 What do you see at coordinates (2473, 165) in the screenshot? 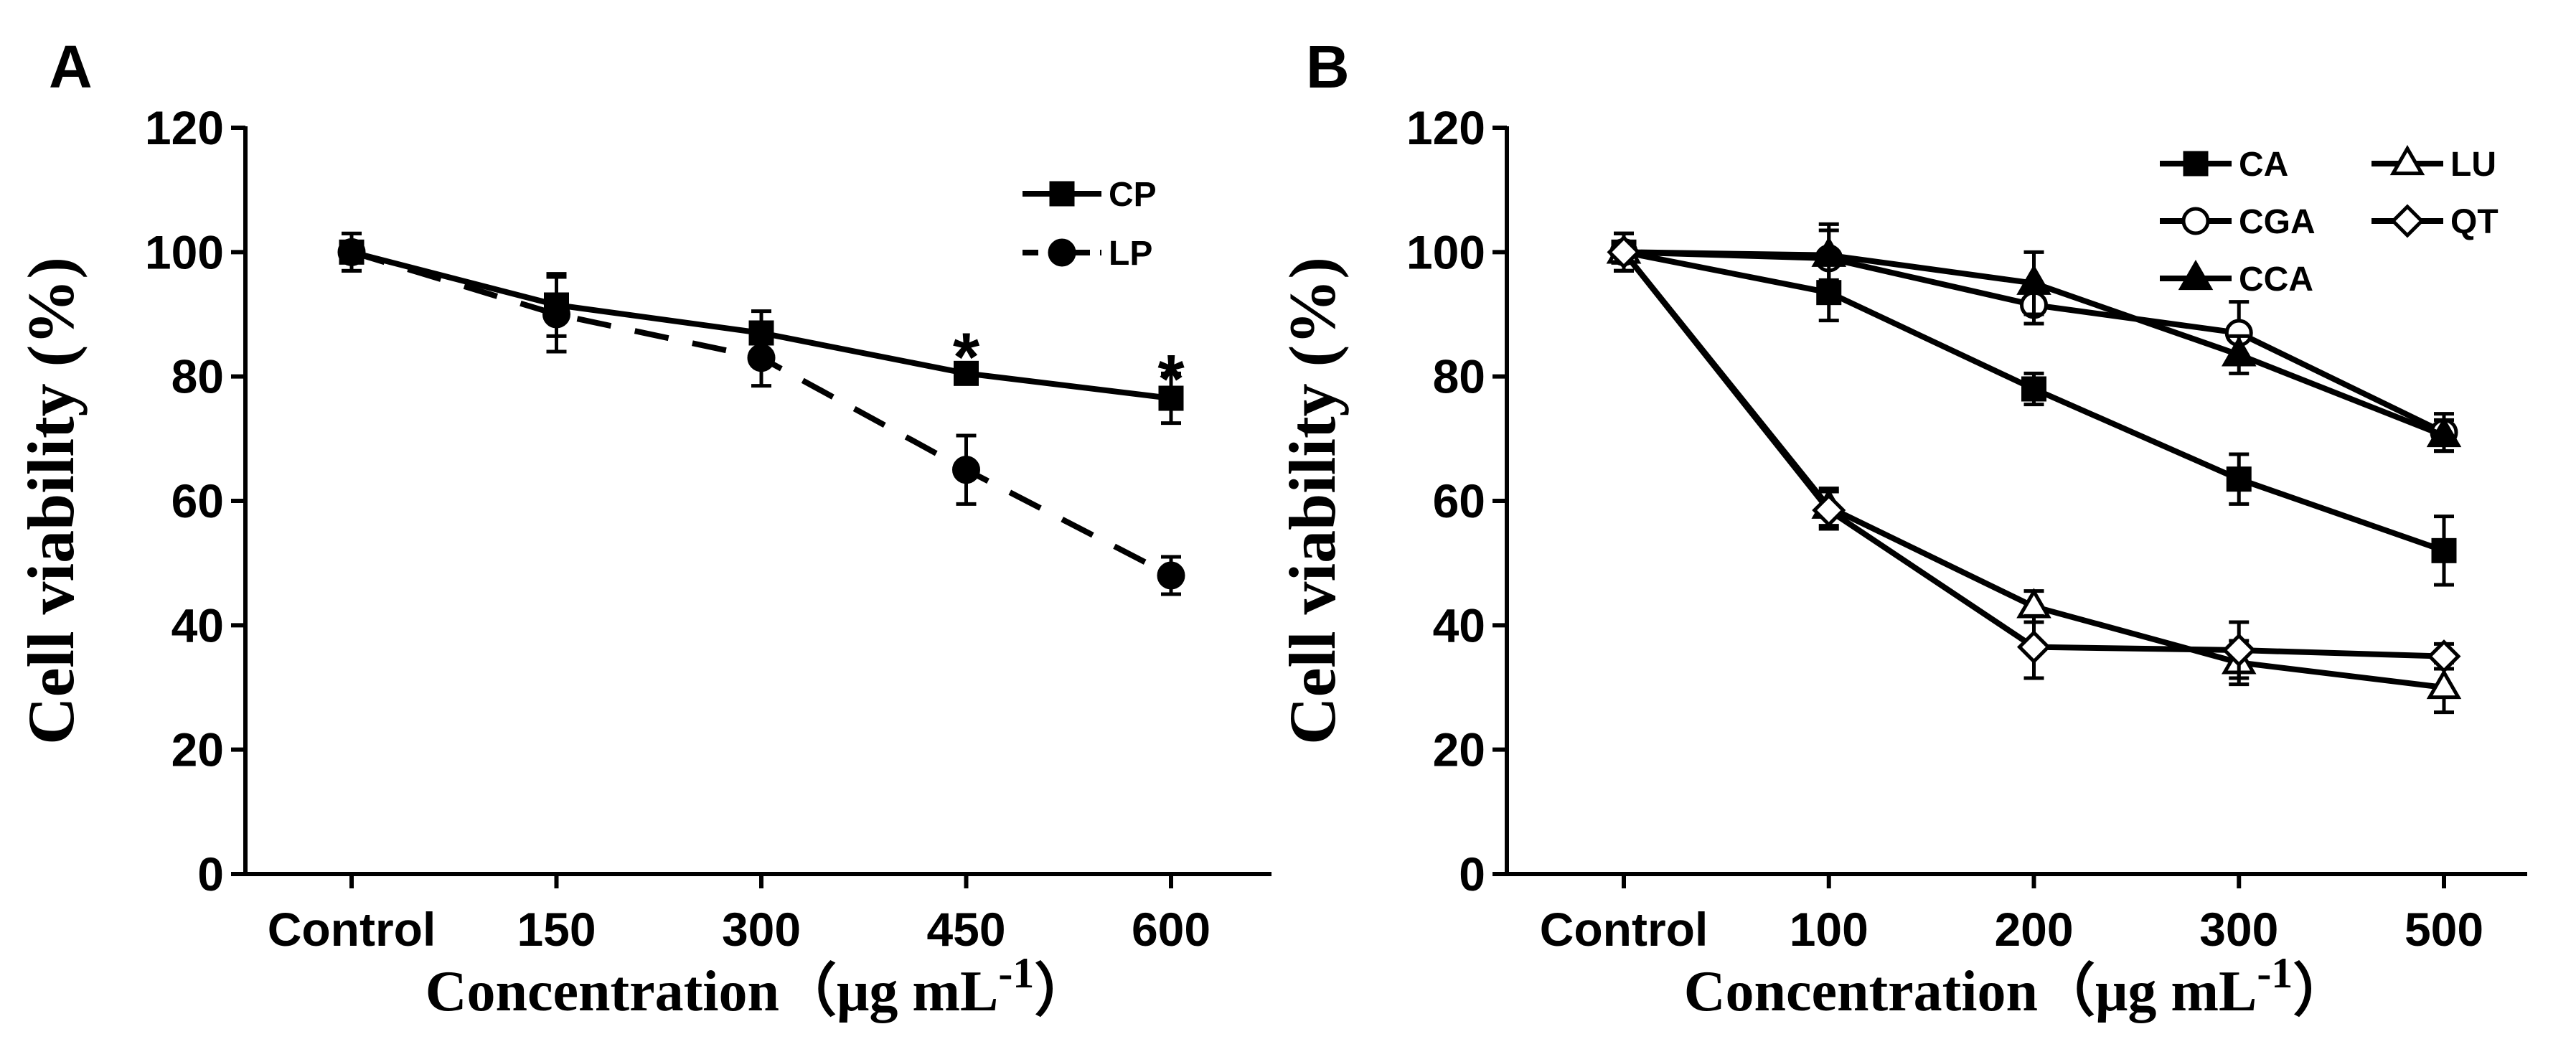
I see `legend-label-lu: LU` at bounding box center [2473, 165].